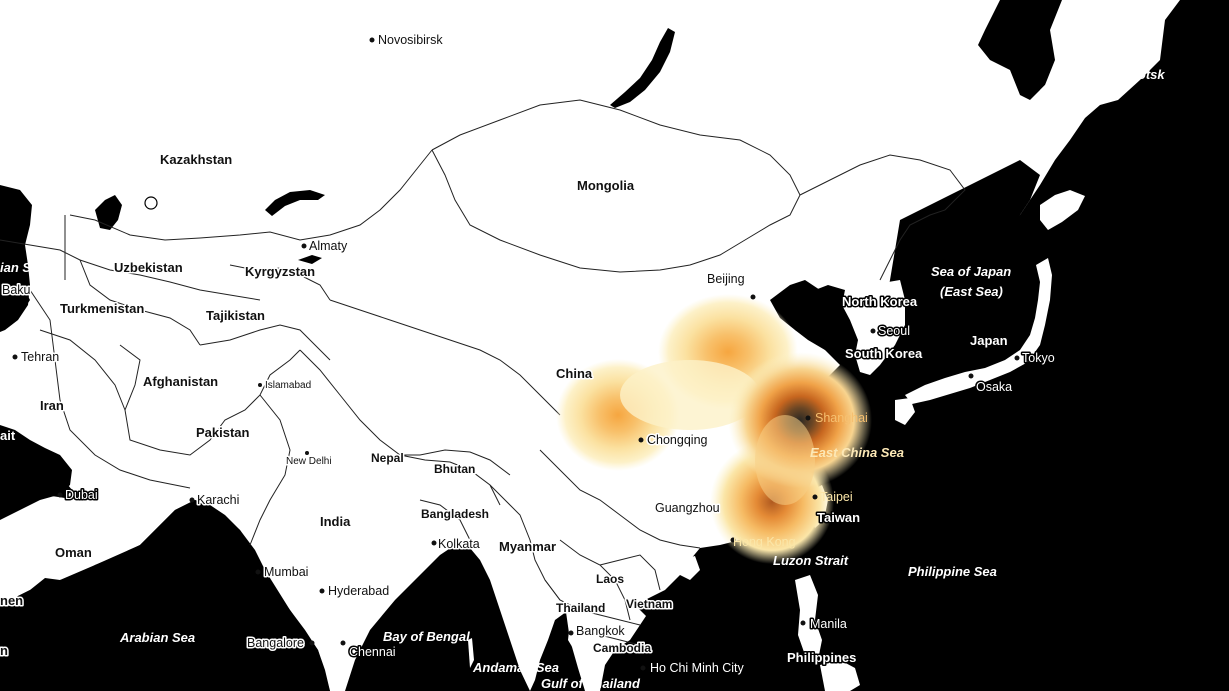 This screenshot has width=1229, height=691. Describe the element at coordinates (785, 460) in the screenshot. I see `heat-link` at that location.